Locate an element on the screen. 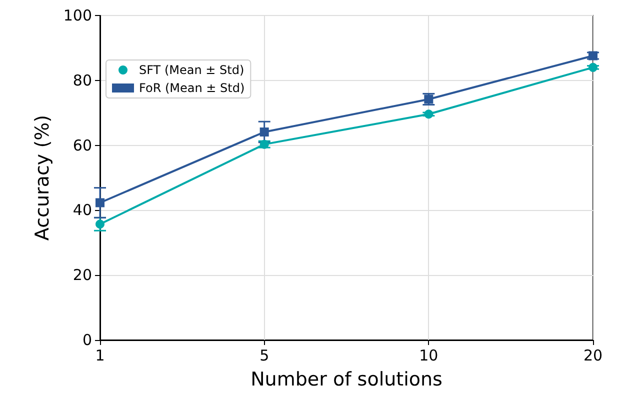 Image resolution: width=625 pixels, height=402 pixels. x-axis-title: Number of solutions is located at coordinates (346, 379).